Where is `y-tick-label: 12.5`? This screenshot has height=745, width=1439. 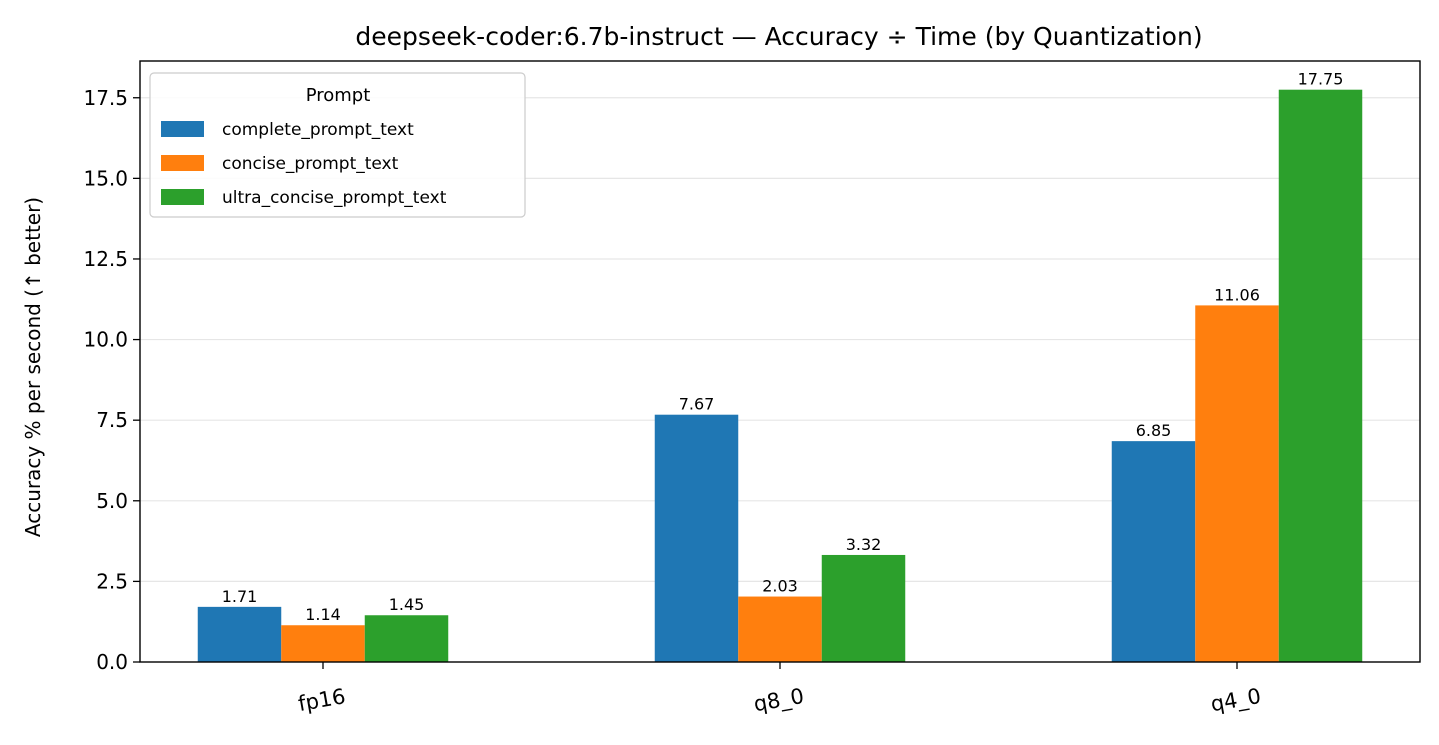
y-tick-label: 12.5 is located at coordinates (105, 259).